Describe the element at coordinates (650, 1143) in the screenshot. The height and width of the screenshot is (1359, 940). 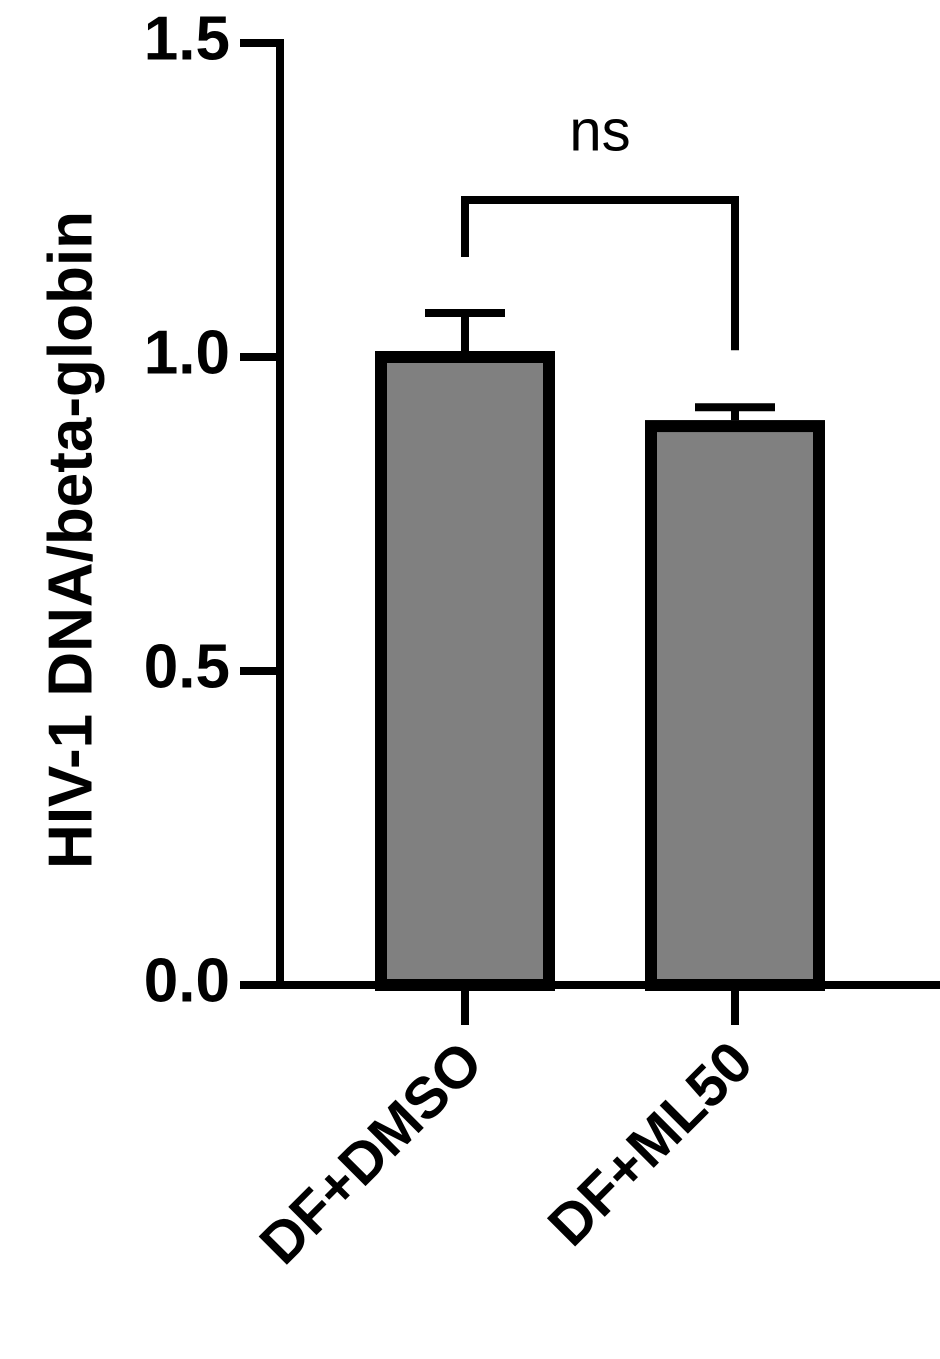
I see `x-tick-label: DF+ML50` at that location.